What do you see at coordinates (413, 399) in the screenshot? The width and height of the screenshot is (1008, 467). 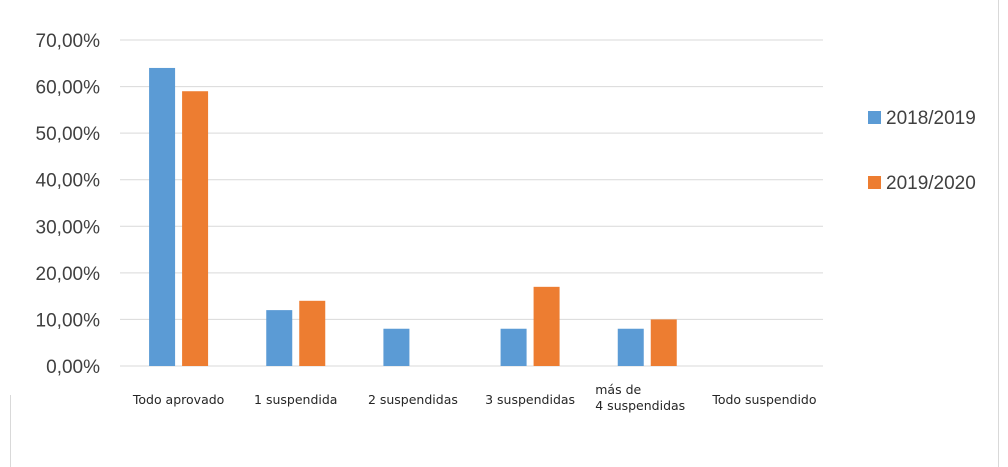 I see `x-tick-label: 2 suspendidas` at bounding box center [413, 399].